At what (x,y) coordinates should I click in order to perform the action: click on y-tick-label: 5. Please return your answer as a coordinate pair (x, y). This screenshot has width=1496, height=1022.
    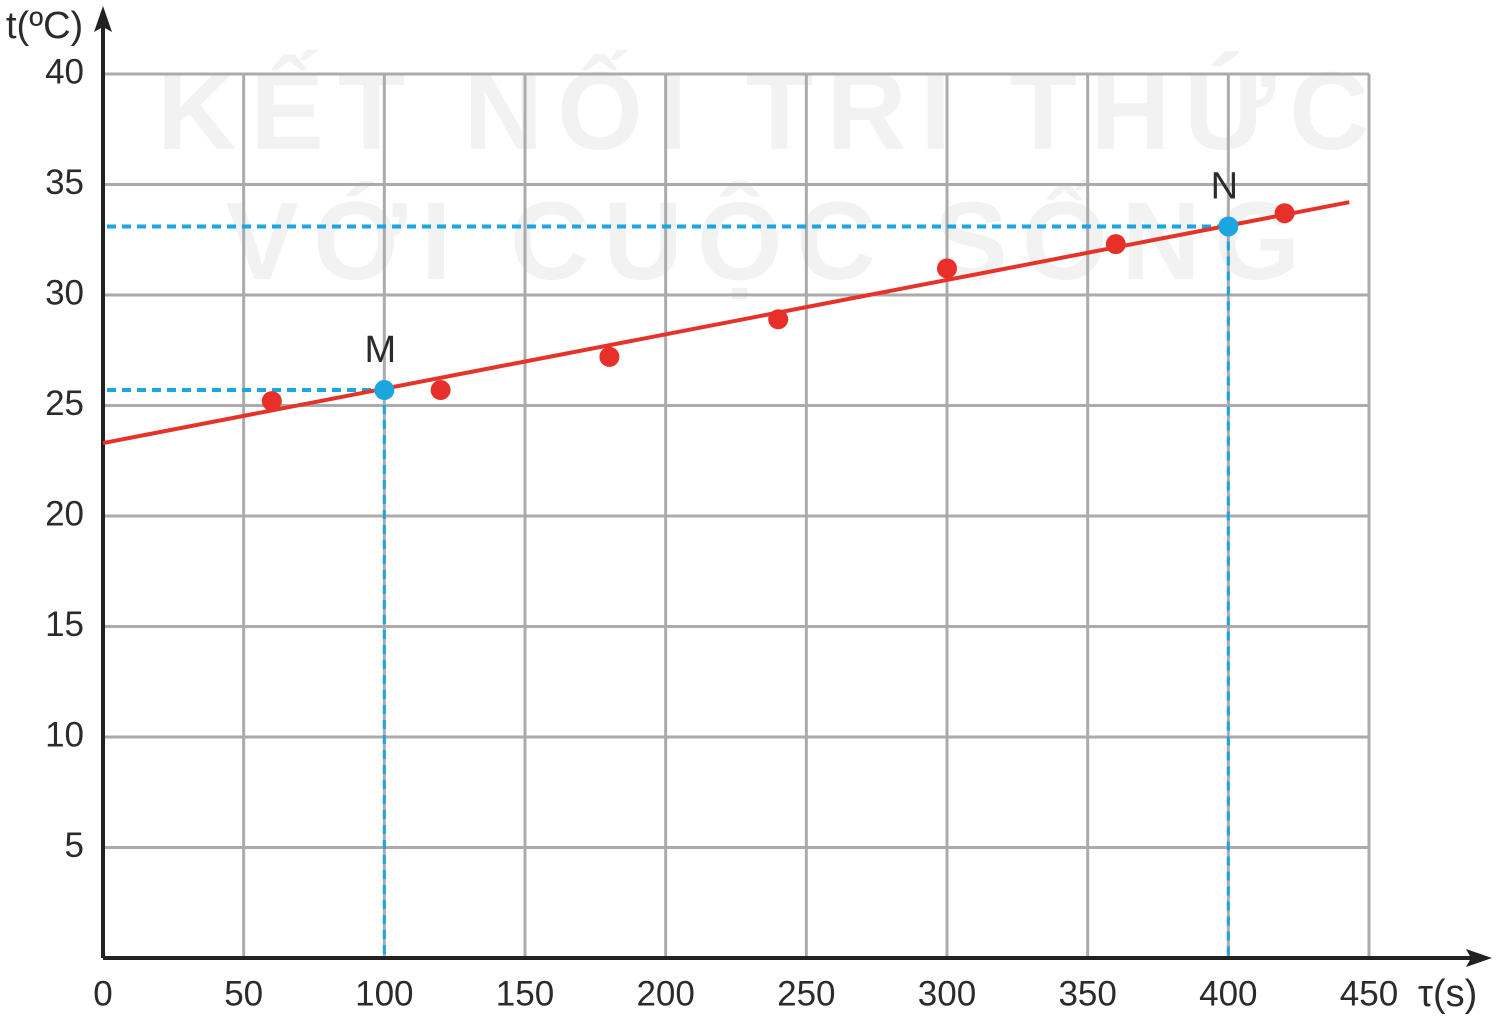
    Looking at the image, I should click on (74, 845).